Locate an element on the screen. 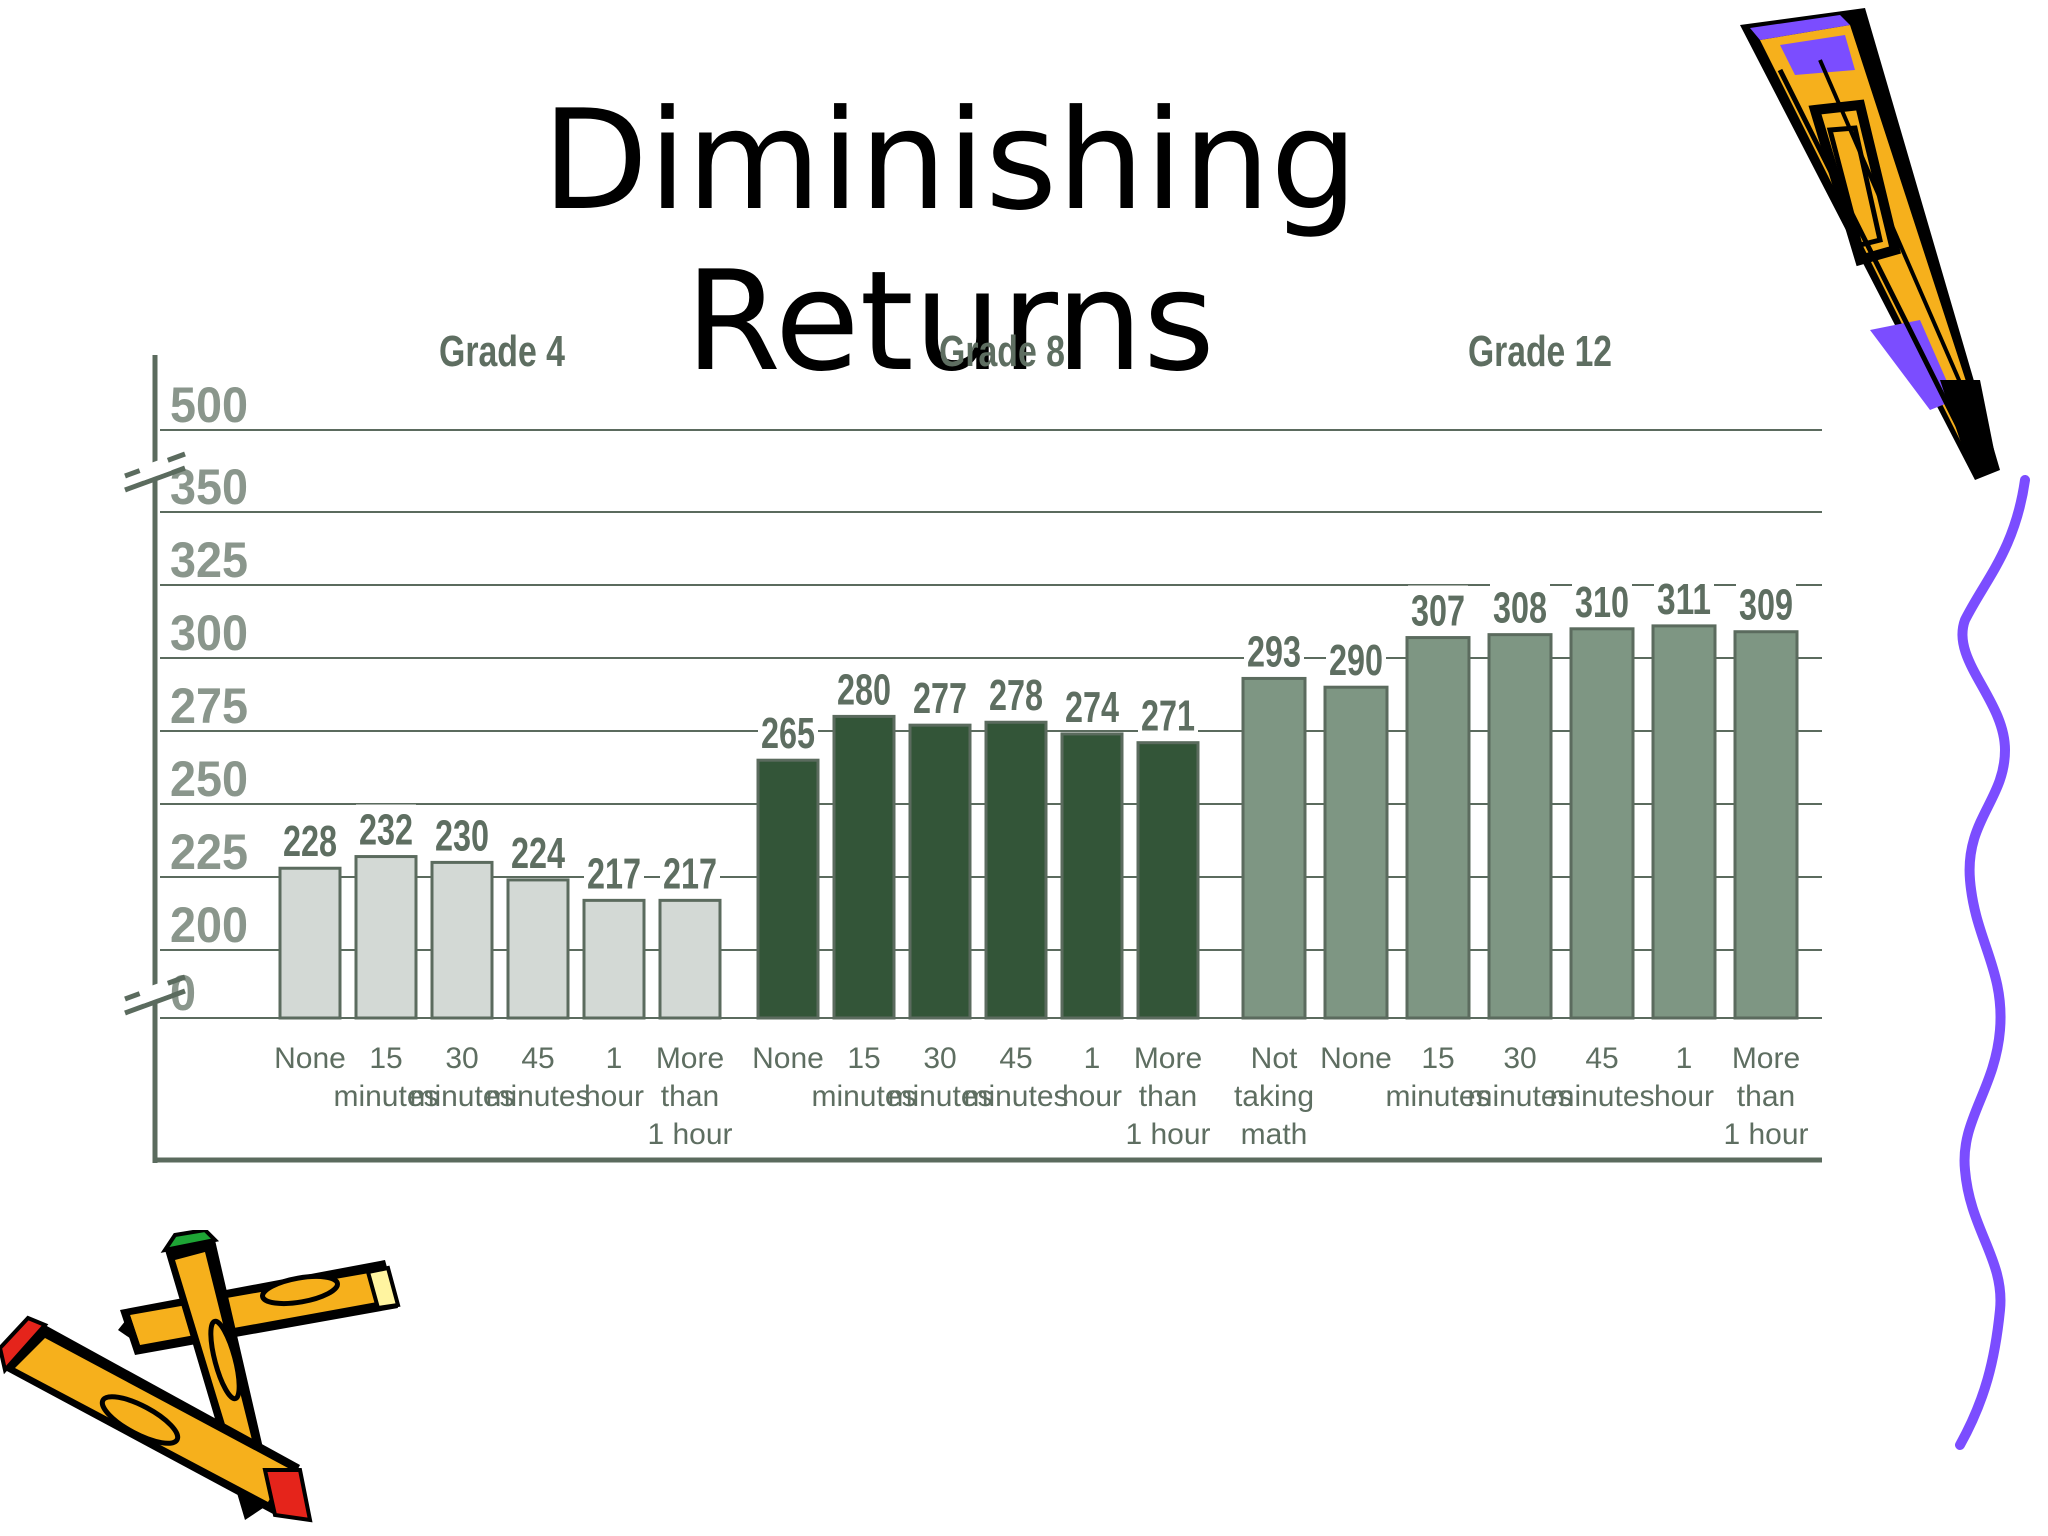 The width and height of the screenshot is (2048, 1536). crossed-pencils-bottom-left-icon is located at coordinates (200, 1376).